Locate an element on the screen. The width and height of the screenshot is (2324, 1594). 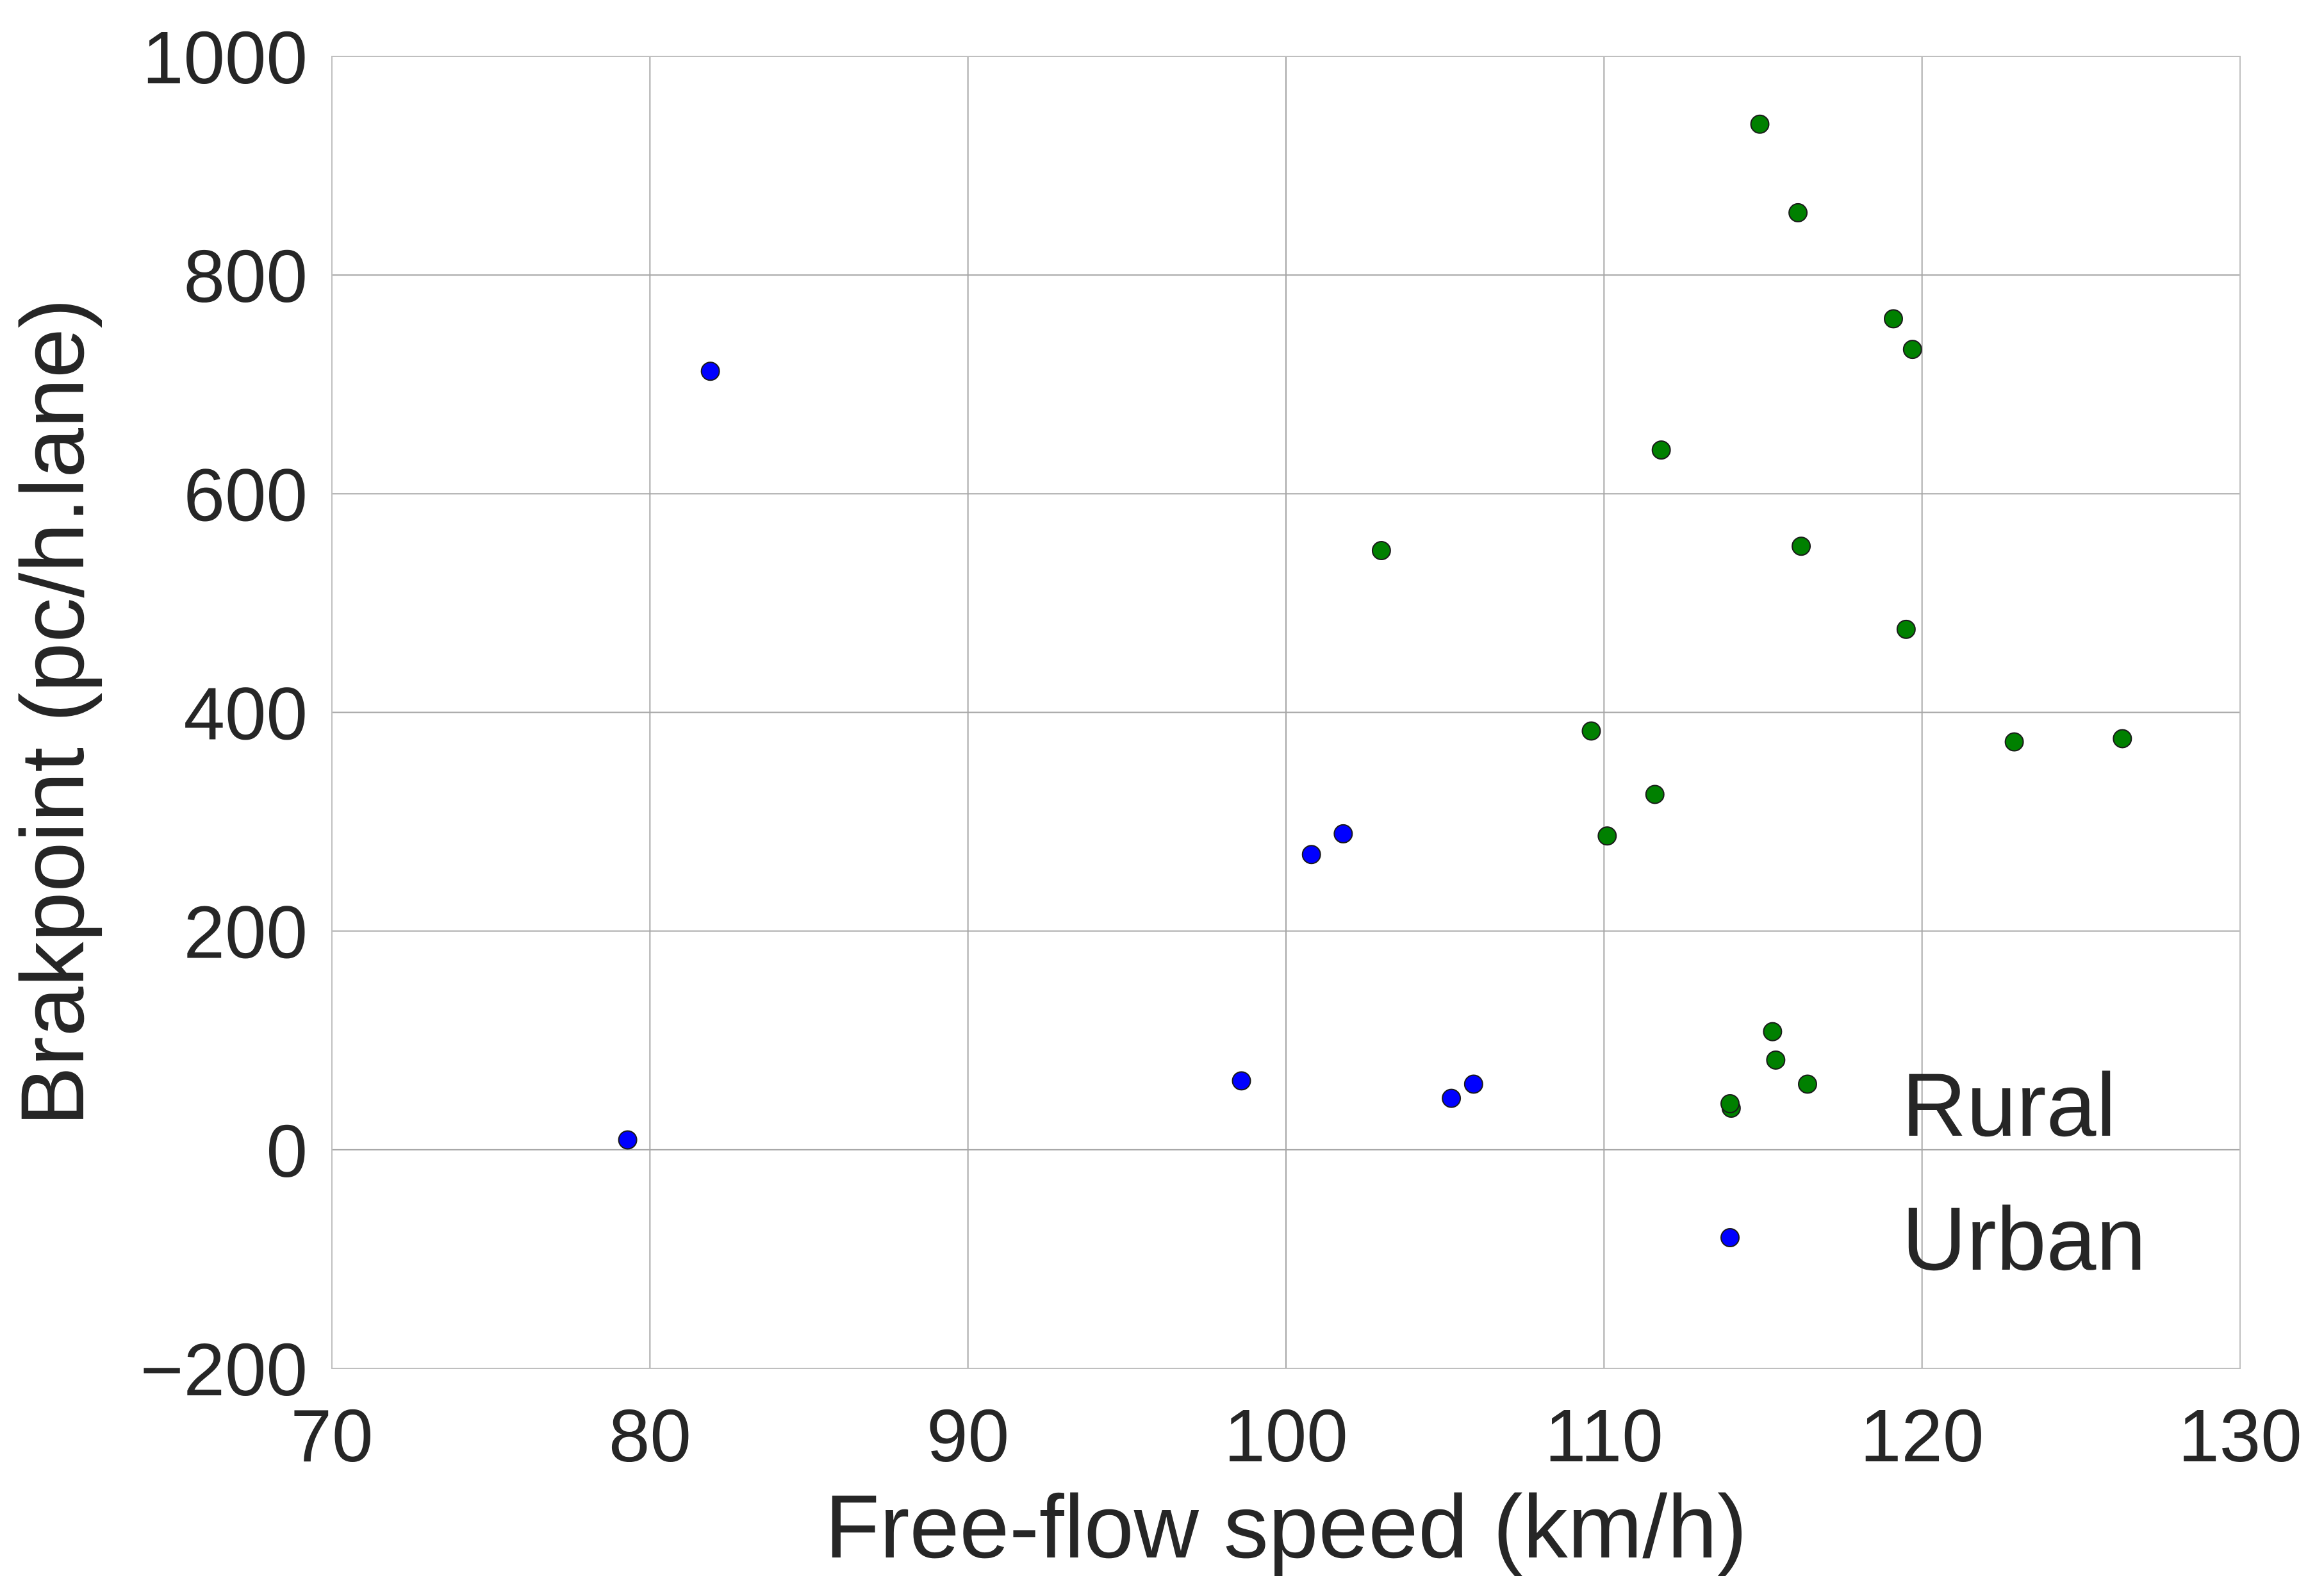
y-tick-label: −200 is located at coordinates (224, 1369).